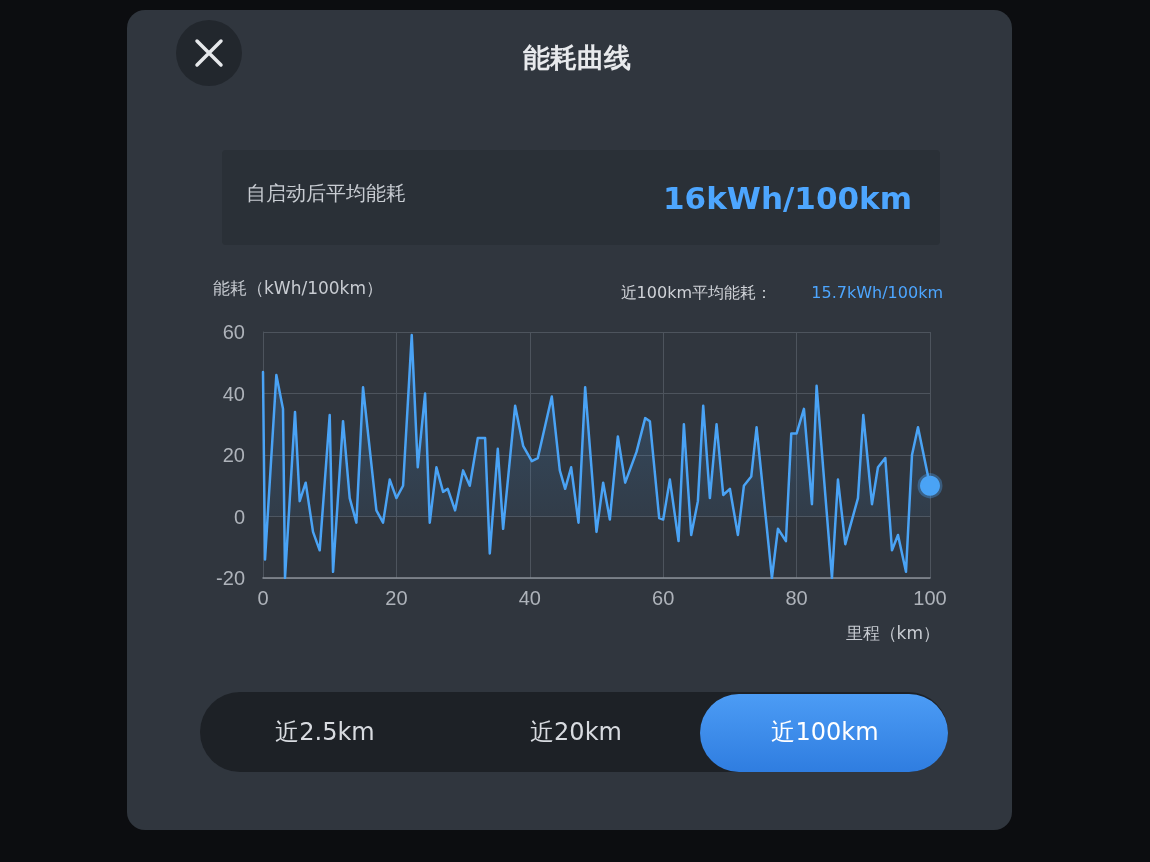 Image resolution: width=1150 pixels, height=862 pixels. I want to click on y-tick-label: 20, so click(233, 455).